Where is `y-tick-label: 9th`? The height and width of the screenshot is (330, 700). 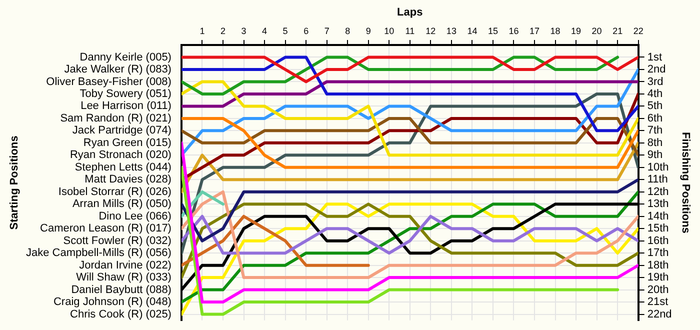
y-tick-label: 9th is located at coordinates (655, 155).